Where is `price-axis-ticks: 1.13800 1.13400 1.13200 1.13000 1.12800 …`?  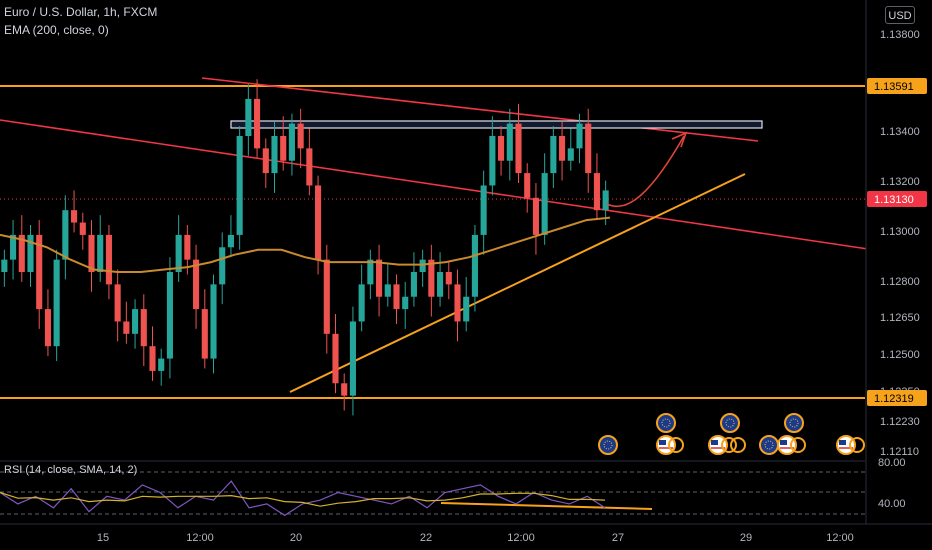
price-axis-ticks: 1.13800 1.13400 1.13200 1.13000 1.12800 … is located at coordinates (900, 243).